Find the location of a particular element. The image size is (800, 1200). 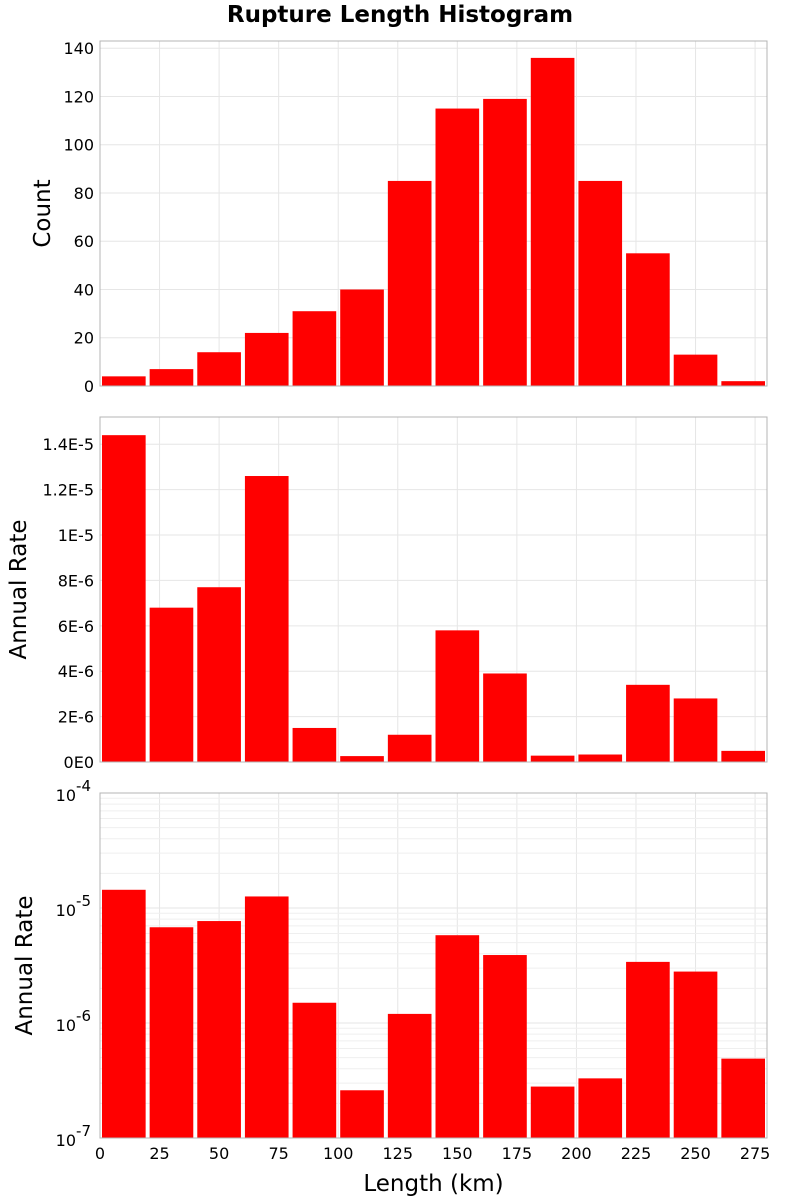

x-tick-label: 125 is located at coordinates (397, 1153).